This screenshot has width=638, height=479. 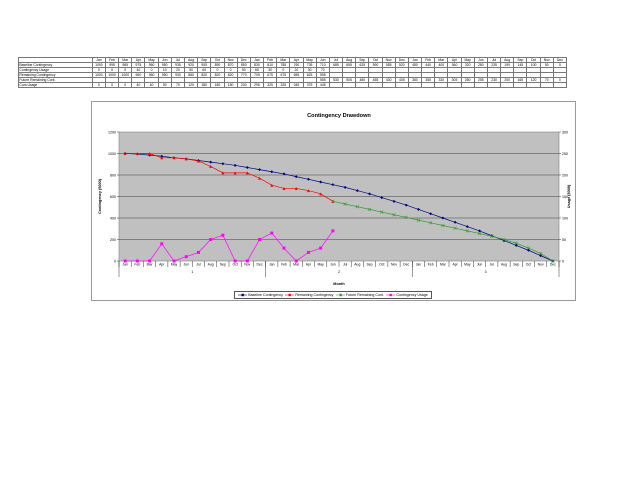 I want to click on y2-tick-label: 0, so click(x=563, y=261).